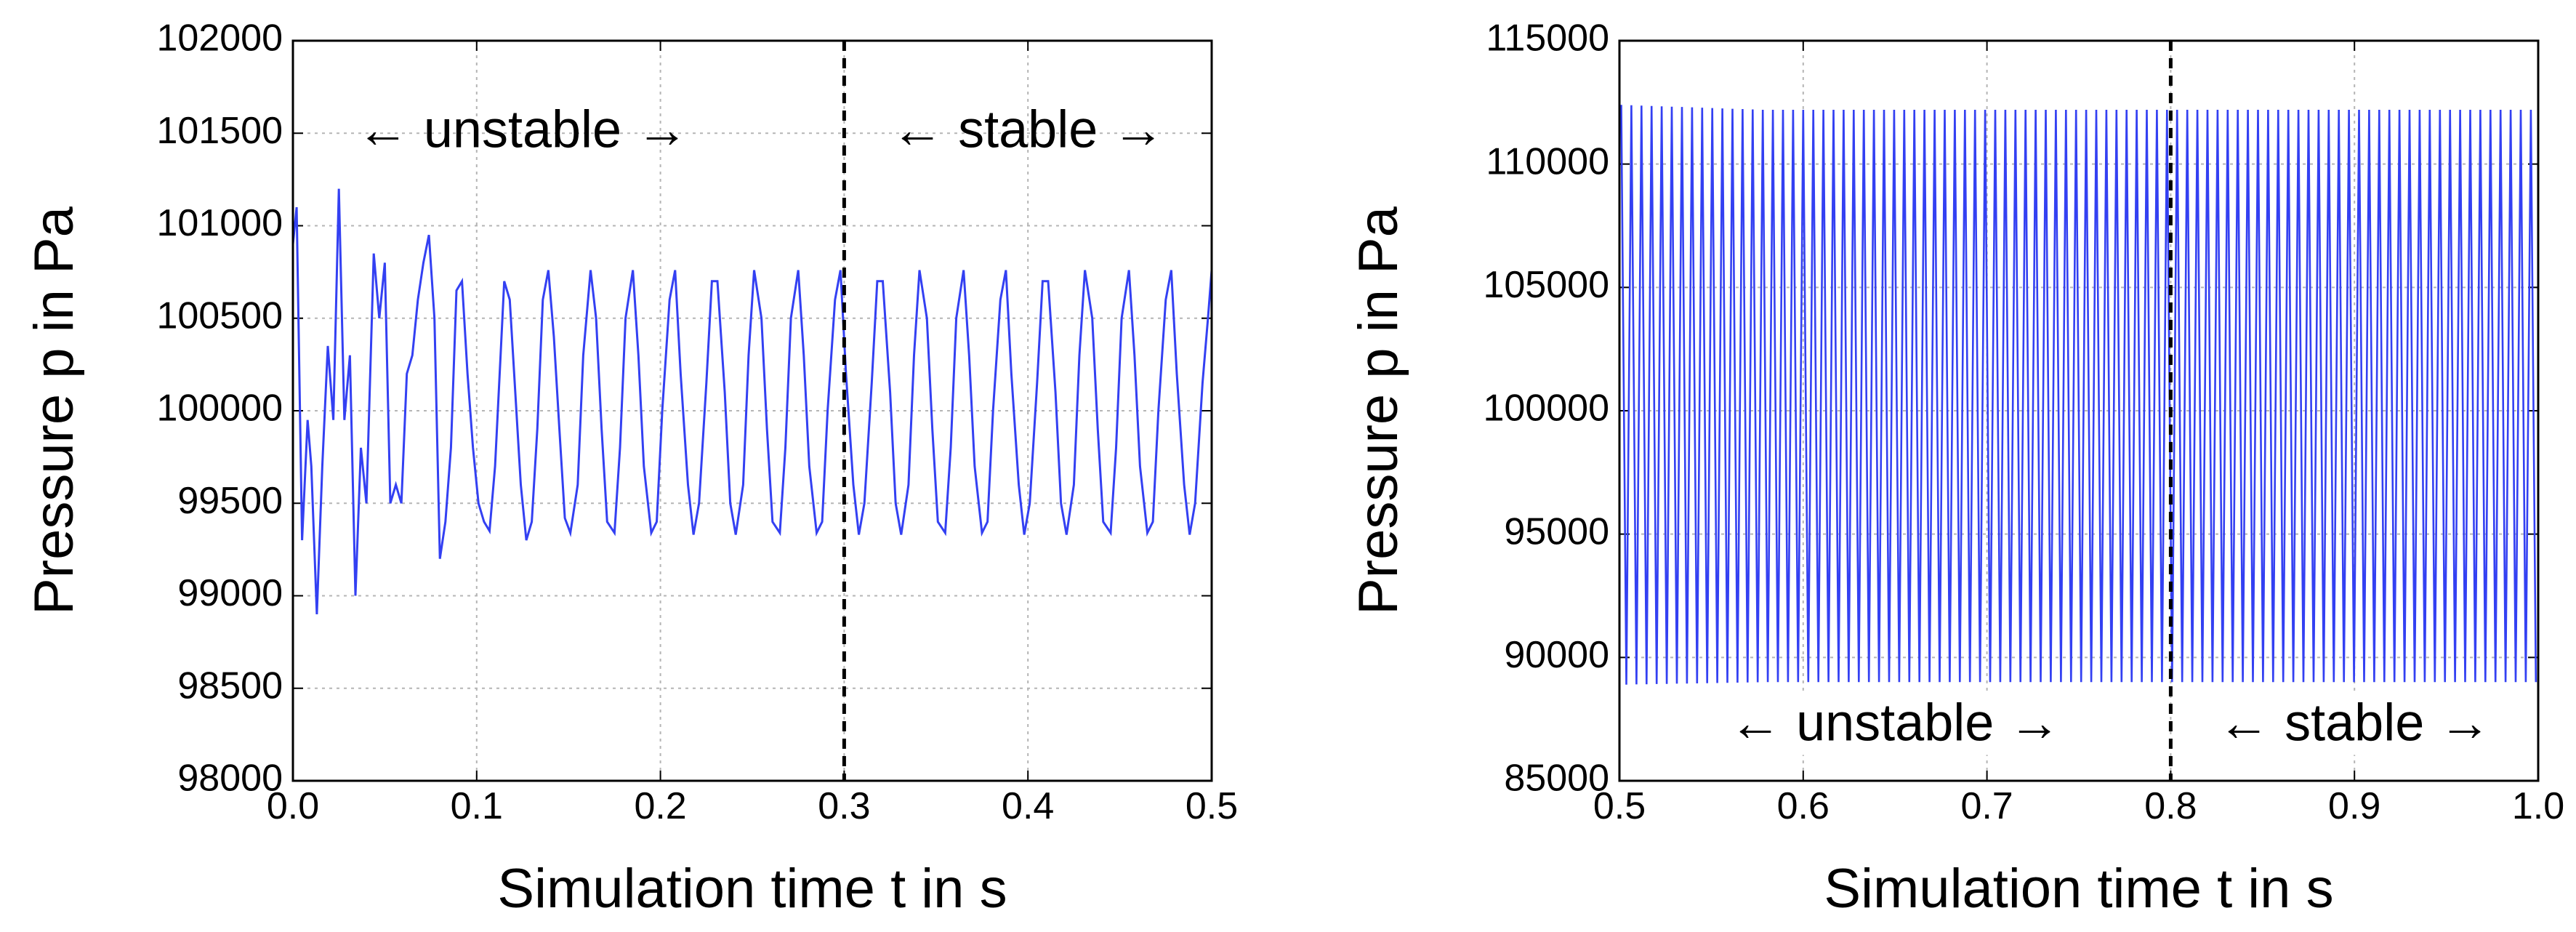 The image size is (2576, 932). Describe the element at coordinates (219, 38) in the screenshot. I see `left-y-tick-label: 102000` at that location.